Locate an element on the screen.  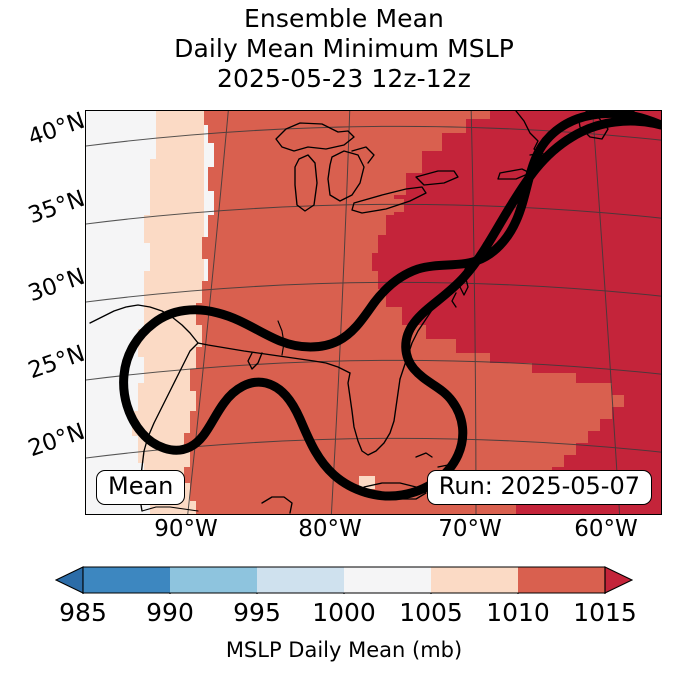
lon-label-60w: 60°W is located at coordinates (606, 529).